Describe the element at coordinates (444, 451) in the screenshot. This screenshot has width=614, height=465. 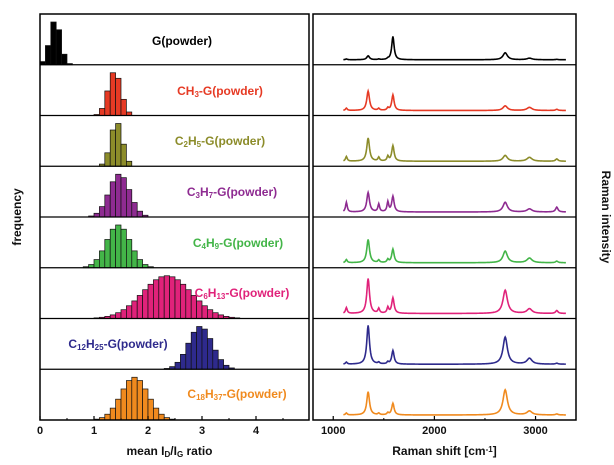
I see `x-axis-title: Raman shift [cm-1]` at that location.